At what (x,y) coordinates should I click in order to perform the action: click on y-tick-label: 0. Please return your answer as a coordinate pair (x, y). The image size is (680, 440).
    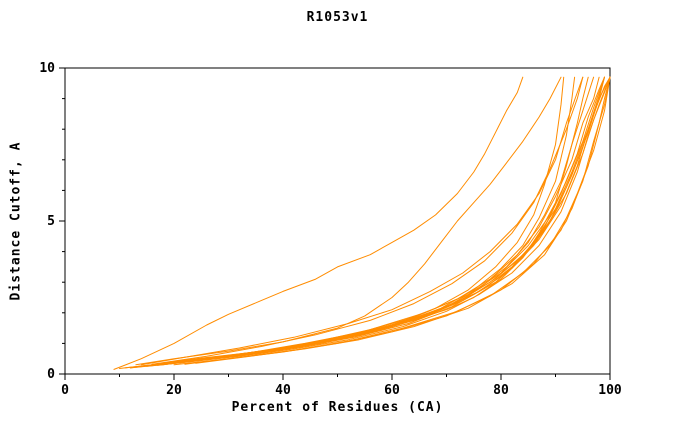
    Looking at the image, I should click on (51, 374).